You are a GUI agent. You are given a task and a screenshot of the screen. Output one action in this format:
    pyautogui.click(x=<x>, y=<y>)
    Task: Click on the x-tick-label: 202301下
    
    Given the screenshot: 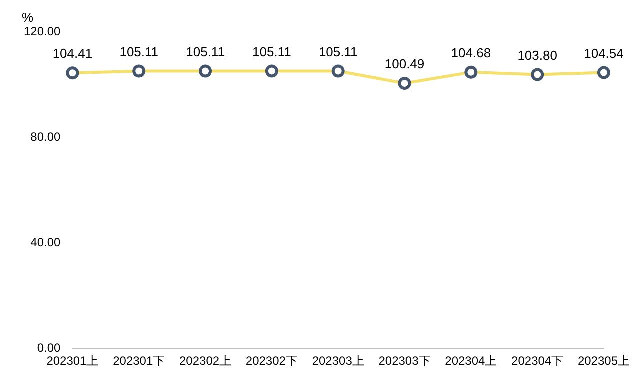 What is the action you would take?
    pyautogui.click(x=139, y=361)
    